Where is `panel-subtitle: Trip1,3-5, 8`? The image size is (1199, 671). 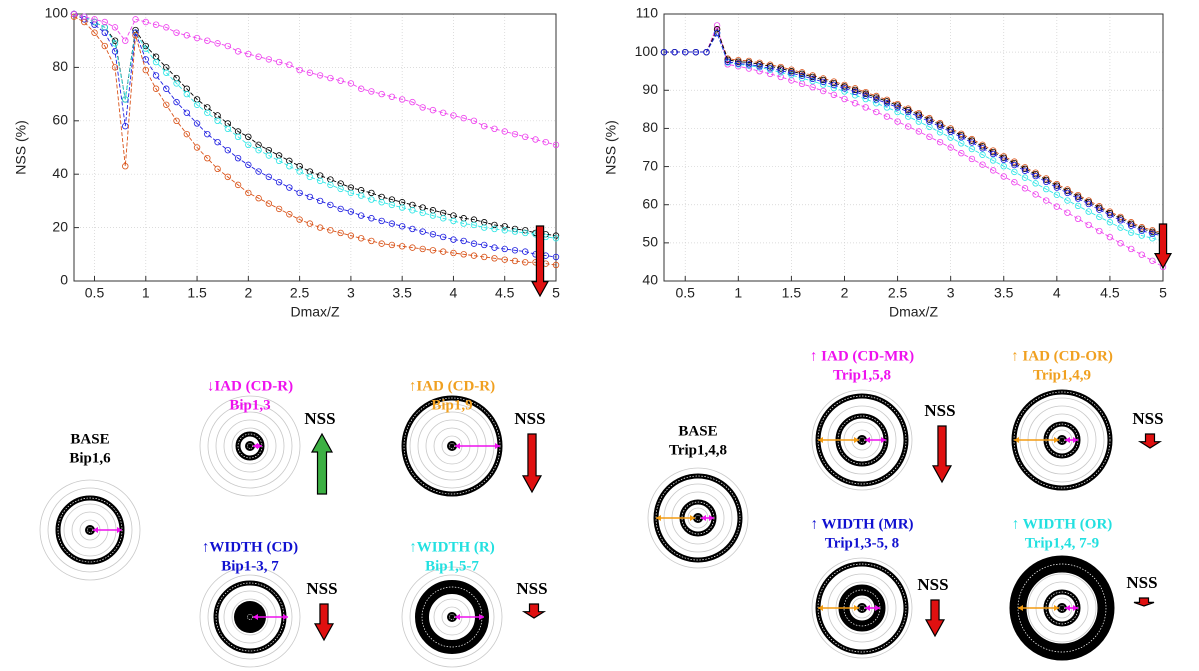
panel-subtitle: Trip1,3-5, 8 is located at coordinates (862, 543).